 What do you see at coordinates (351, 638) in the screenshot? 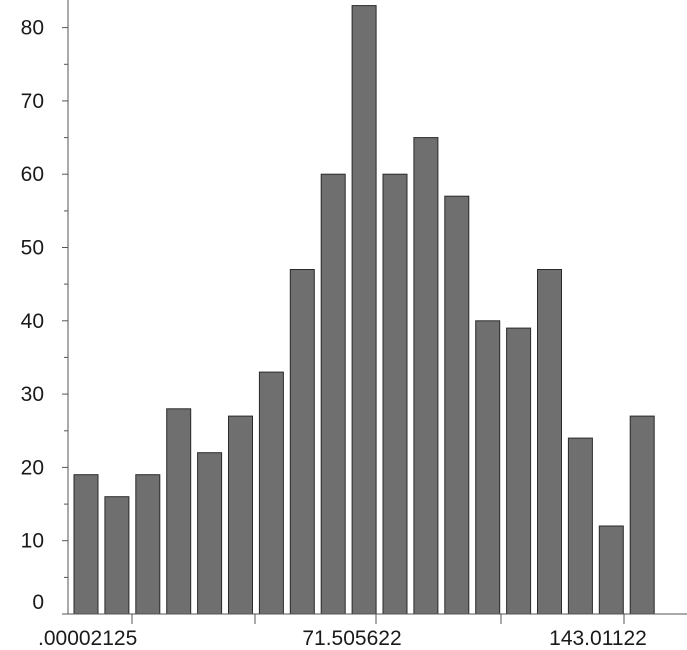
I see `x-tick-label: 71.505622` at bounding box center [351, 638].